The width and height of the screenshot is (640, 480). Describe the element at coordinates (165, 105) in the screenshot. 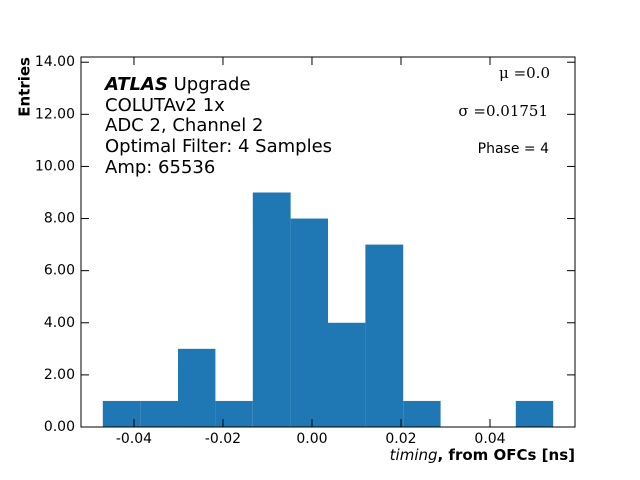

I see `annotation: COLUTAv2 1x` at that location.